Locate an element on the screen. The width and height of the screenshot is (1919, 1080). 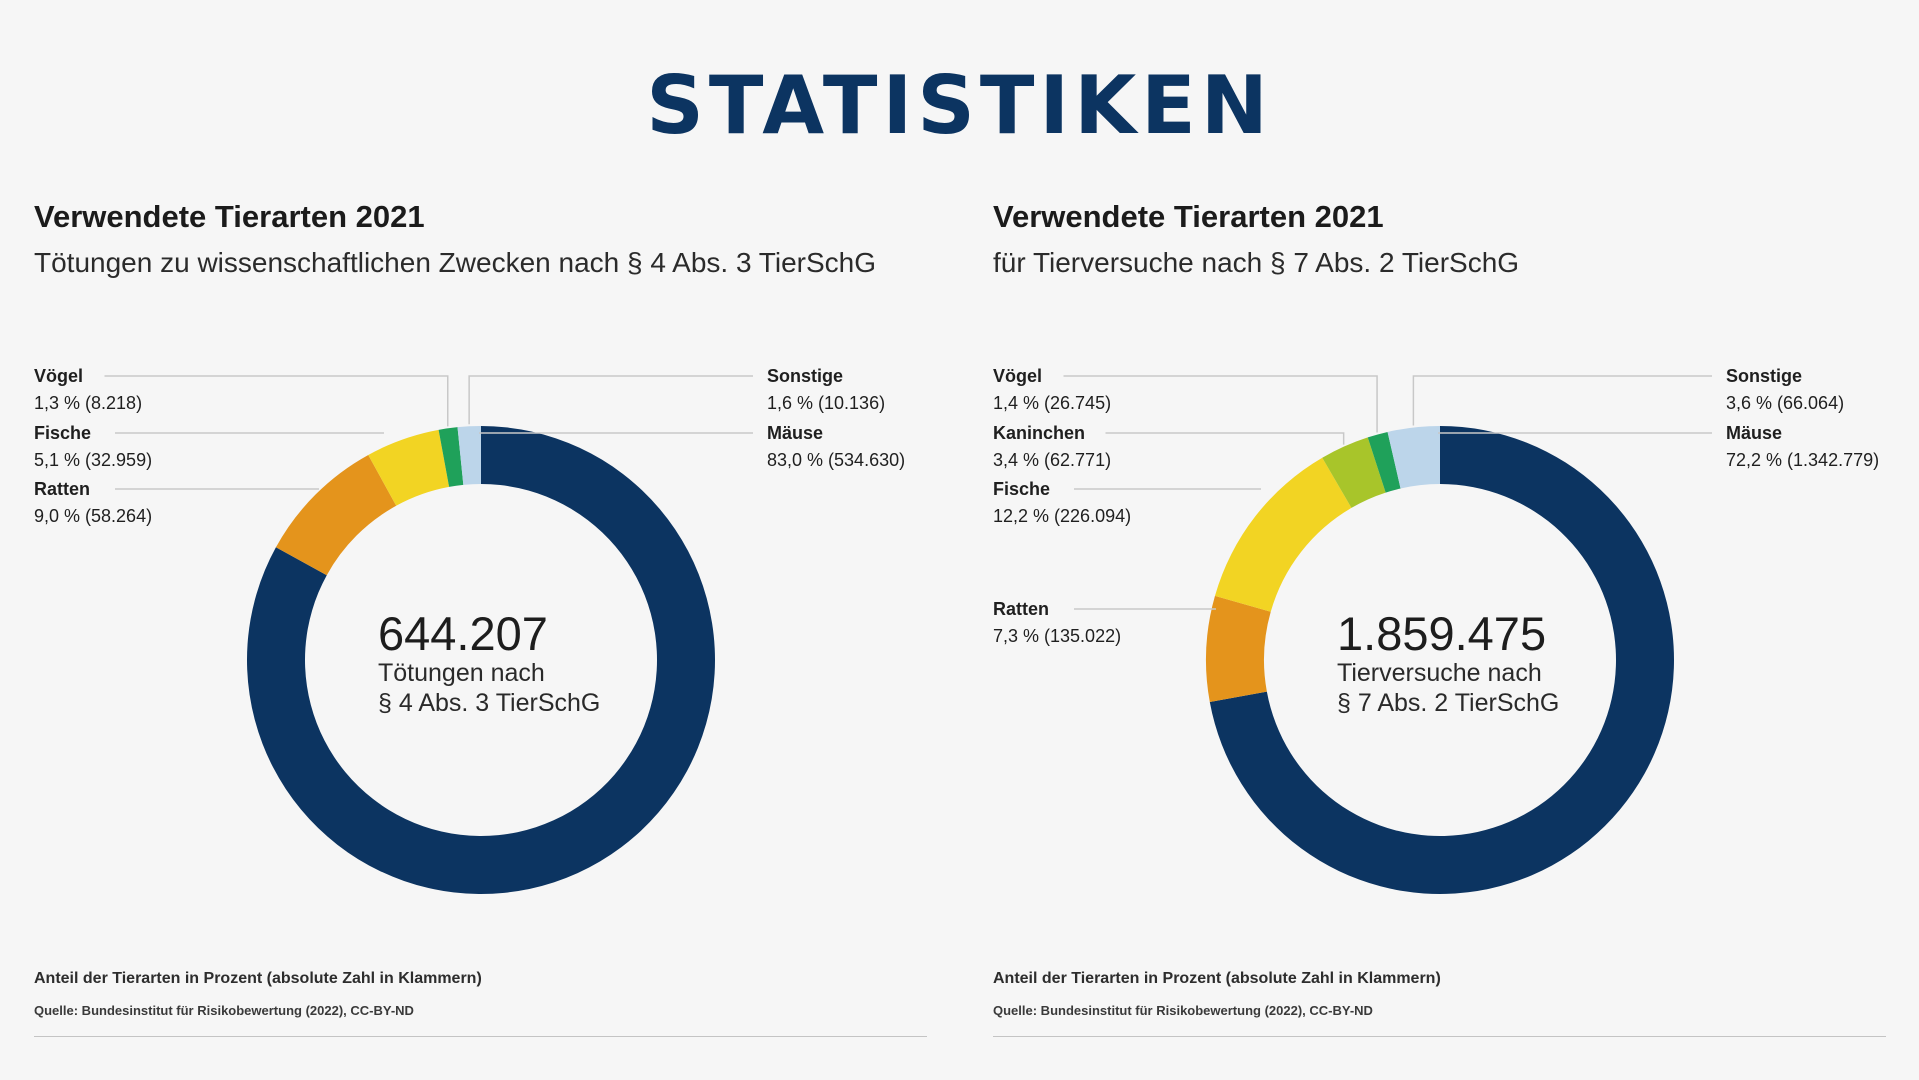
center-label-line-1: Tierversuche nach is located at coordinates (1439, 673).